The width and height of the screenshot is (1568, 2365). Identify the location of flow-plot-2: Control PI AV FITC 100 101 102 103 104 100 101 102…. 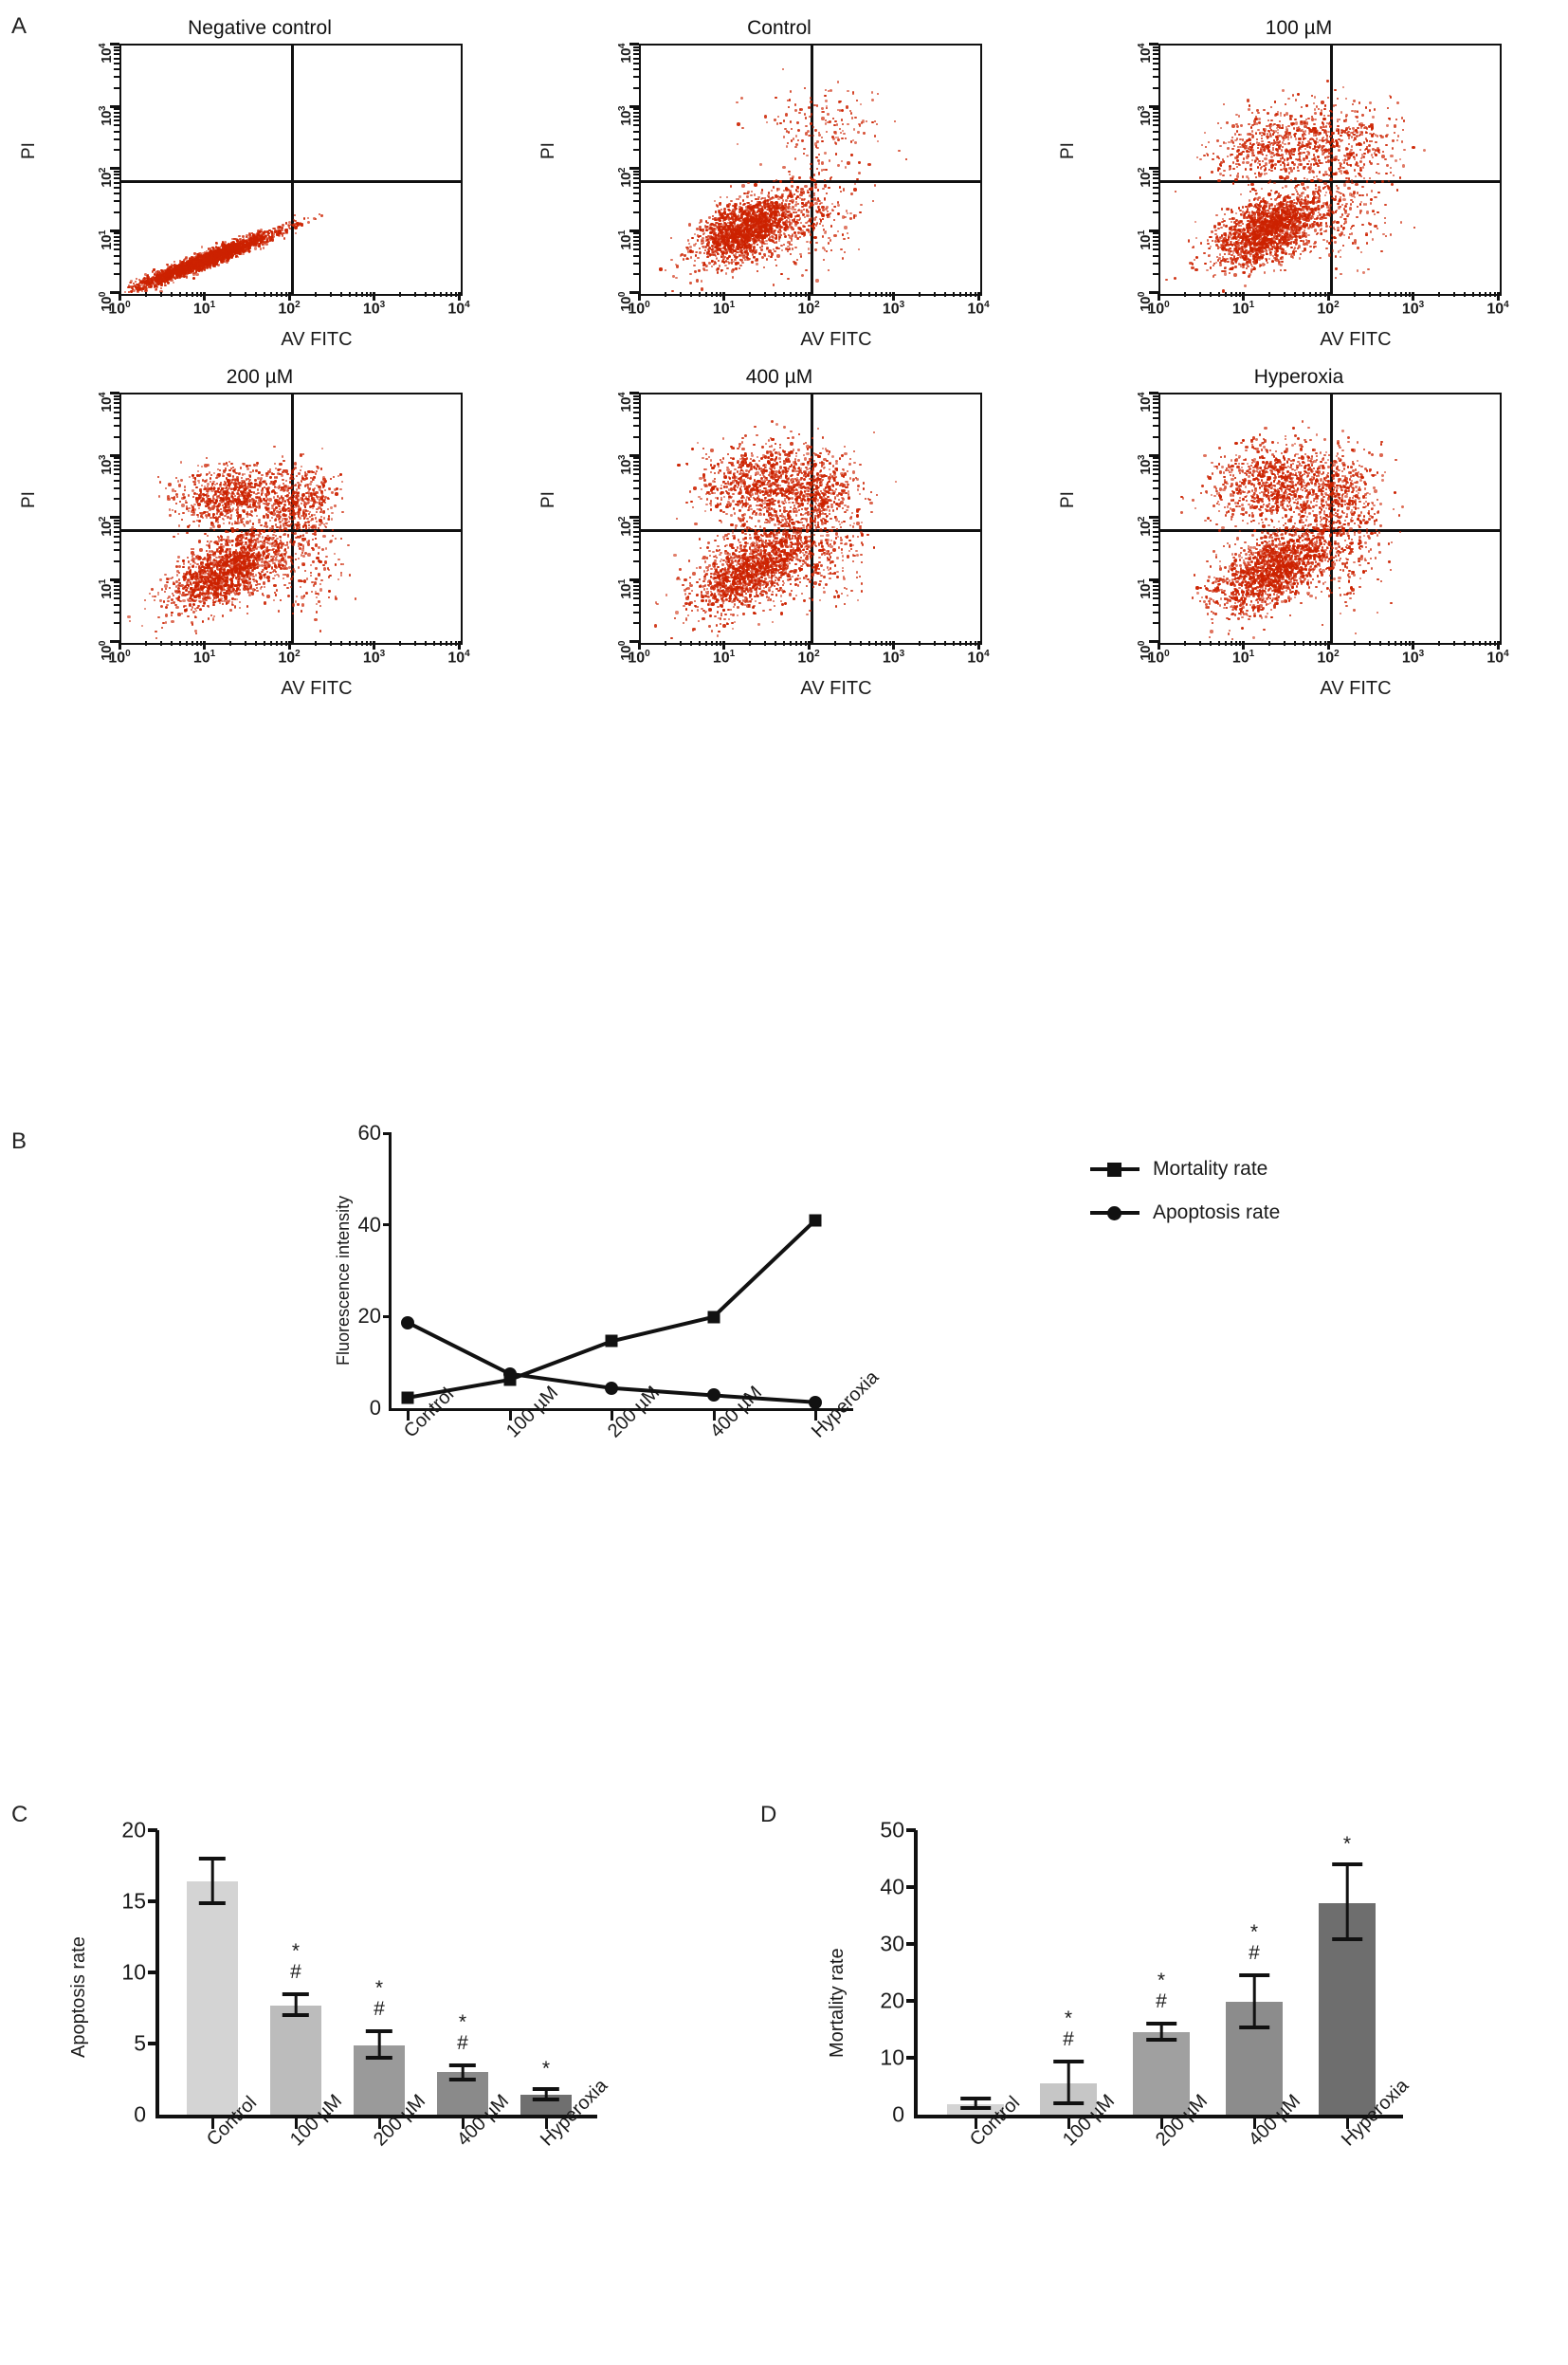
(779, 183).